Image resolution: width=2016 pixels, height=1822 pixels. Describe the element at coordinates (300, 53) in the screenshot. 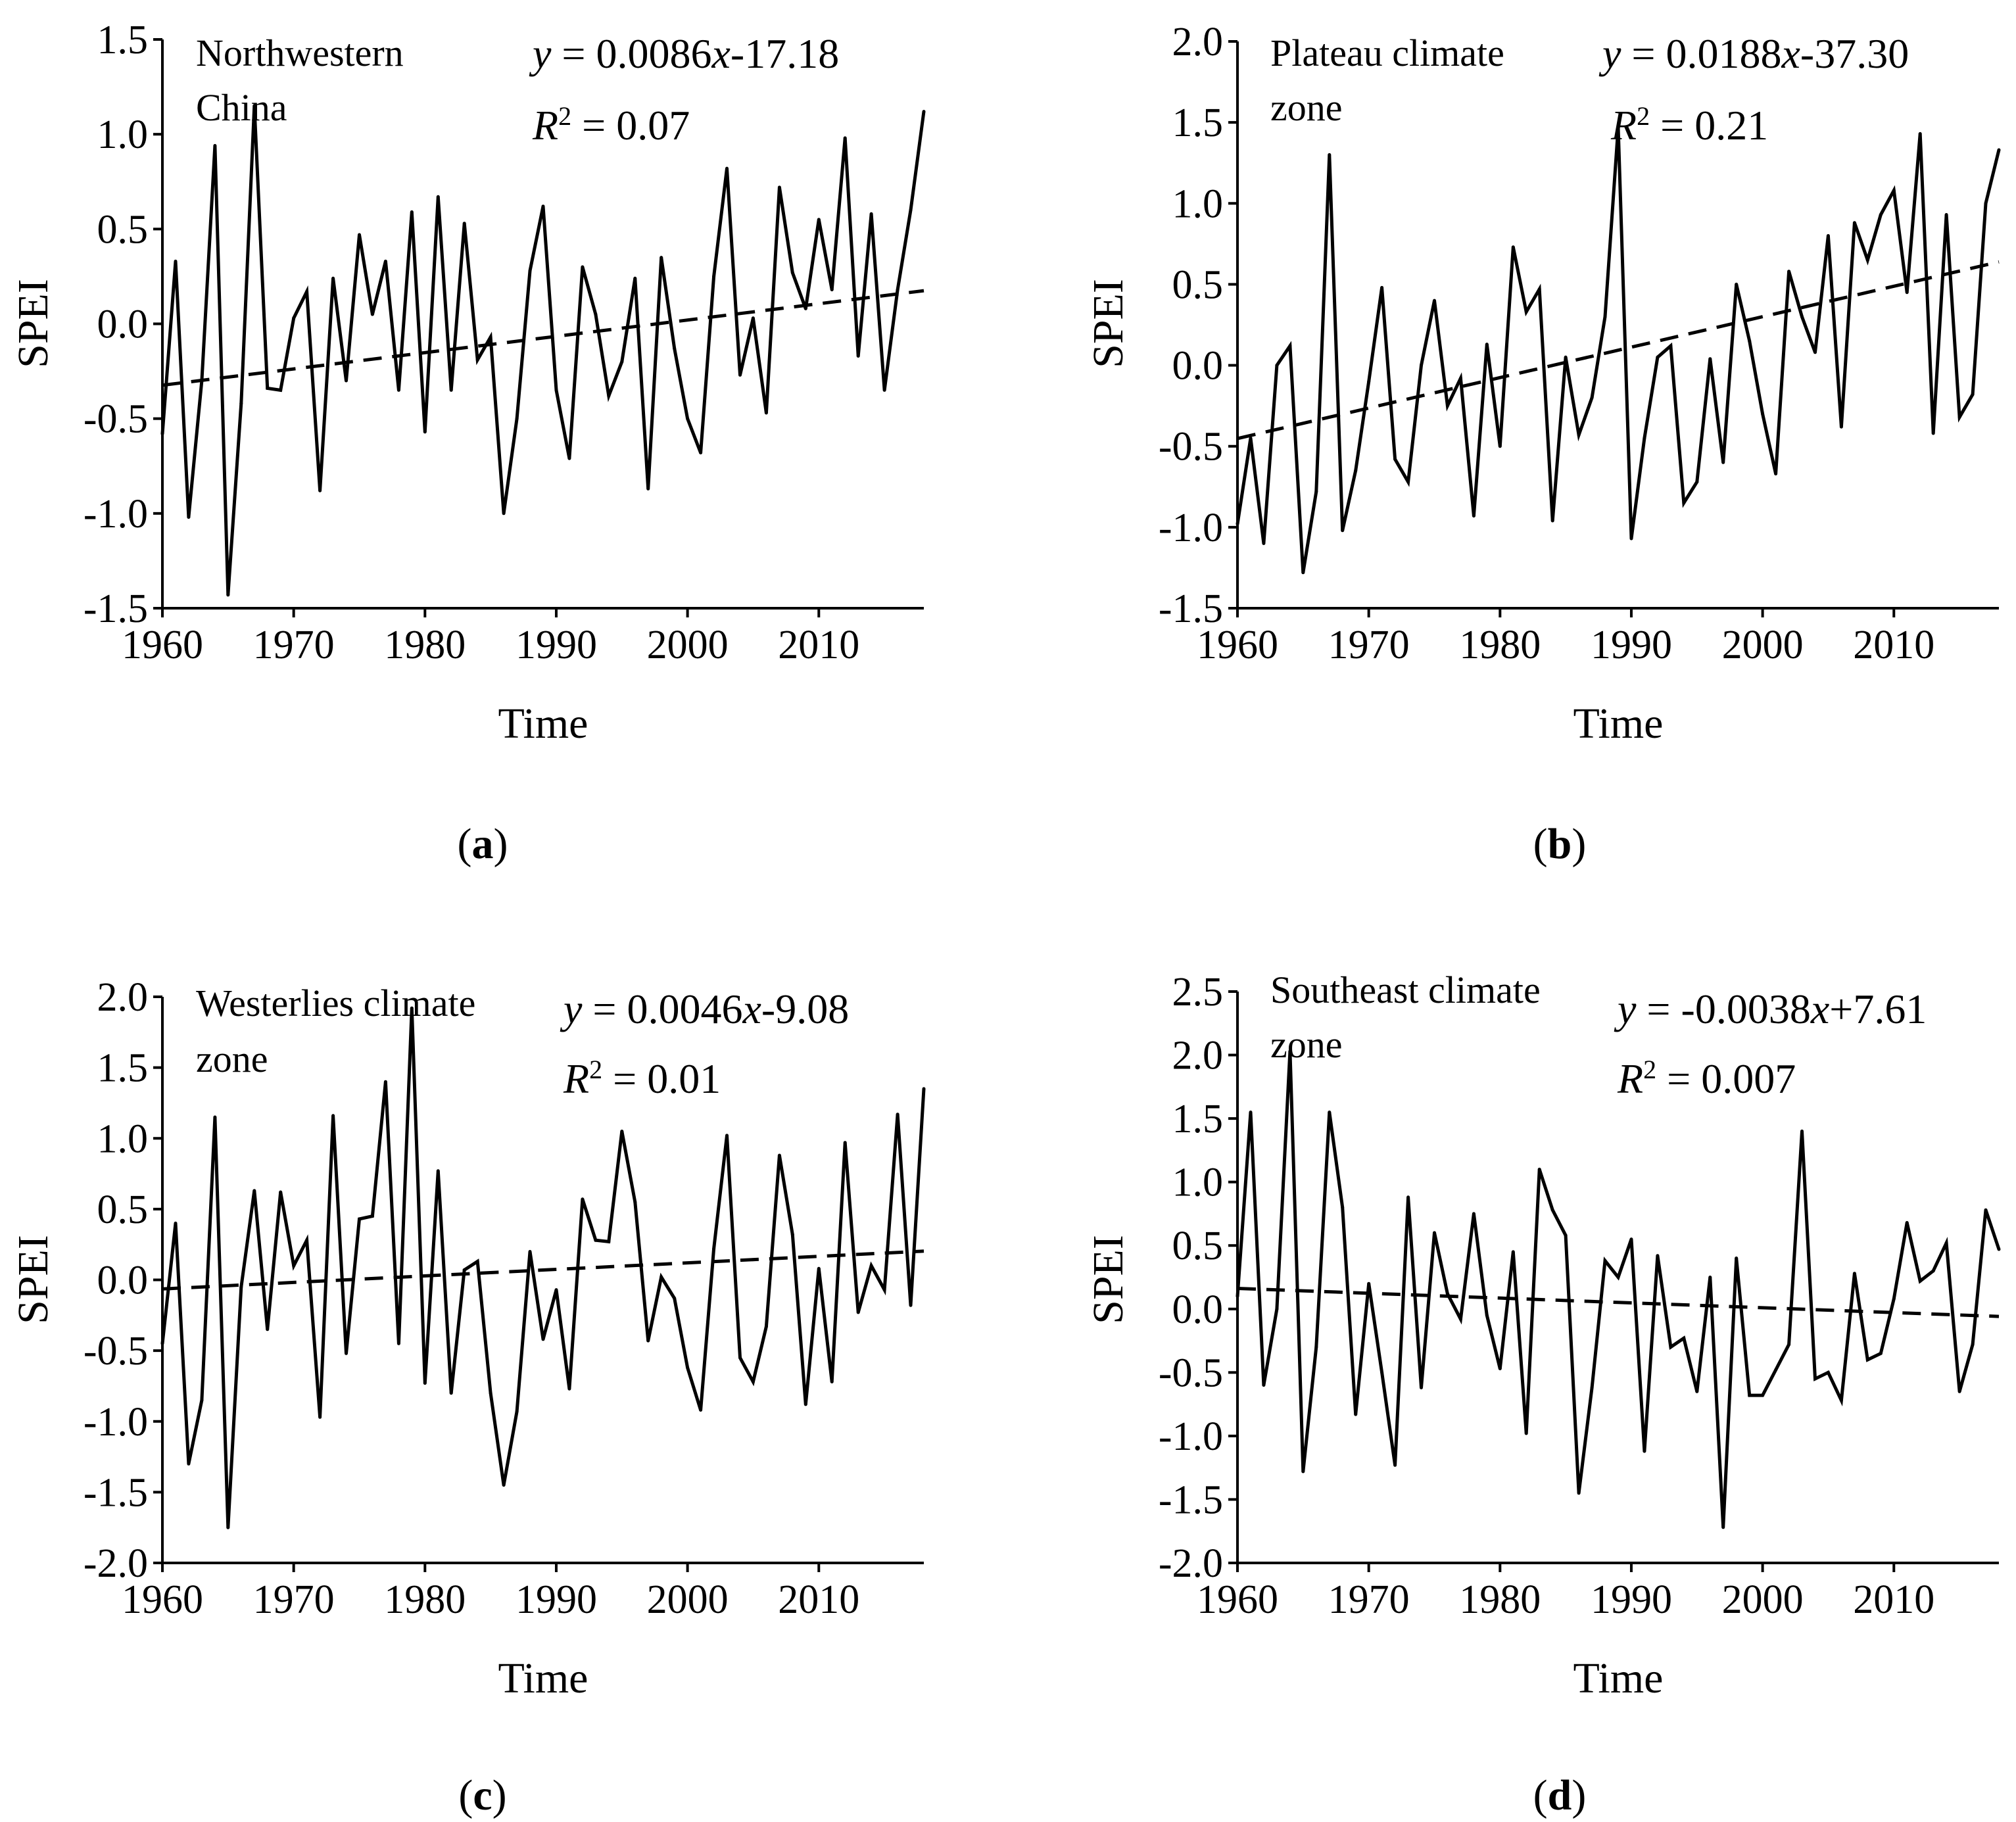

I see `region-label-line-1: Northwestern` at that location.